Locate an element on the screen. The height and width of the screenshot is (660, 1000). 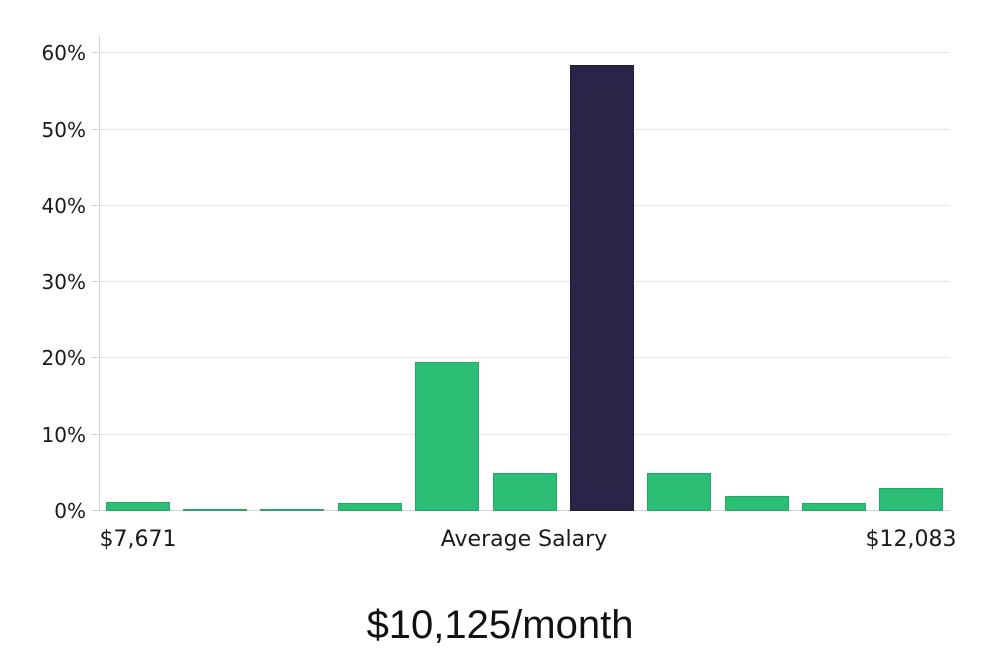
x-tick-label-max-salary: $12,083 is located at coordinates (911, 539).